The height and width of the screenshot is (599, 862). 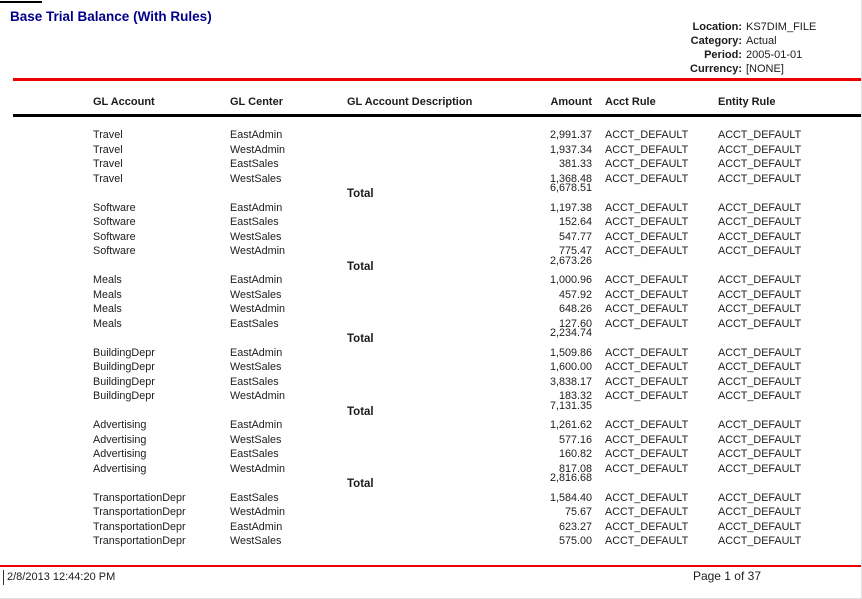 What do you see at coordinates (575, 294) in the screenshot?
I see `amount-cell: 457.92` at bounding box center [575, 294].